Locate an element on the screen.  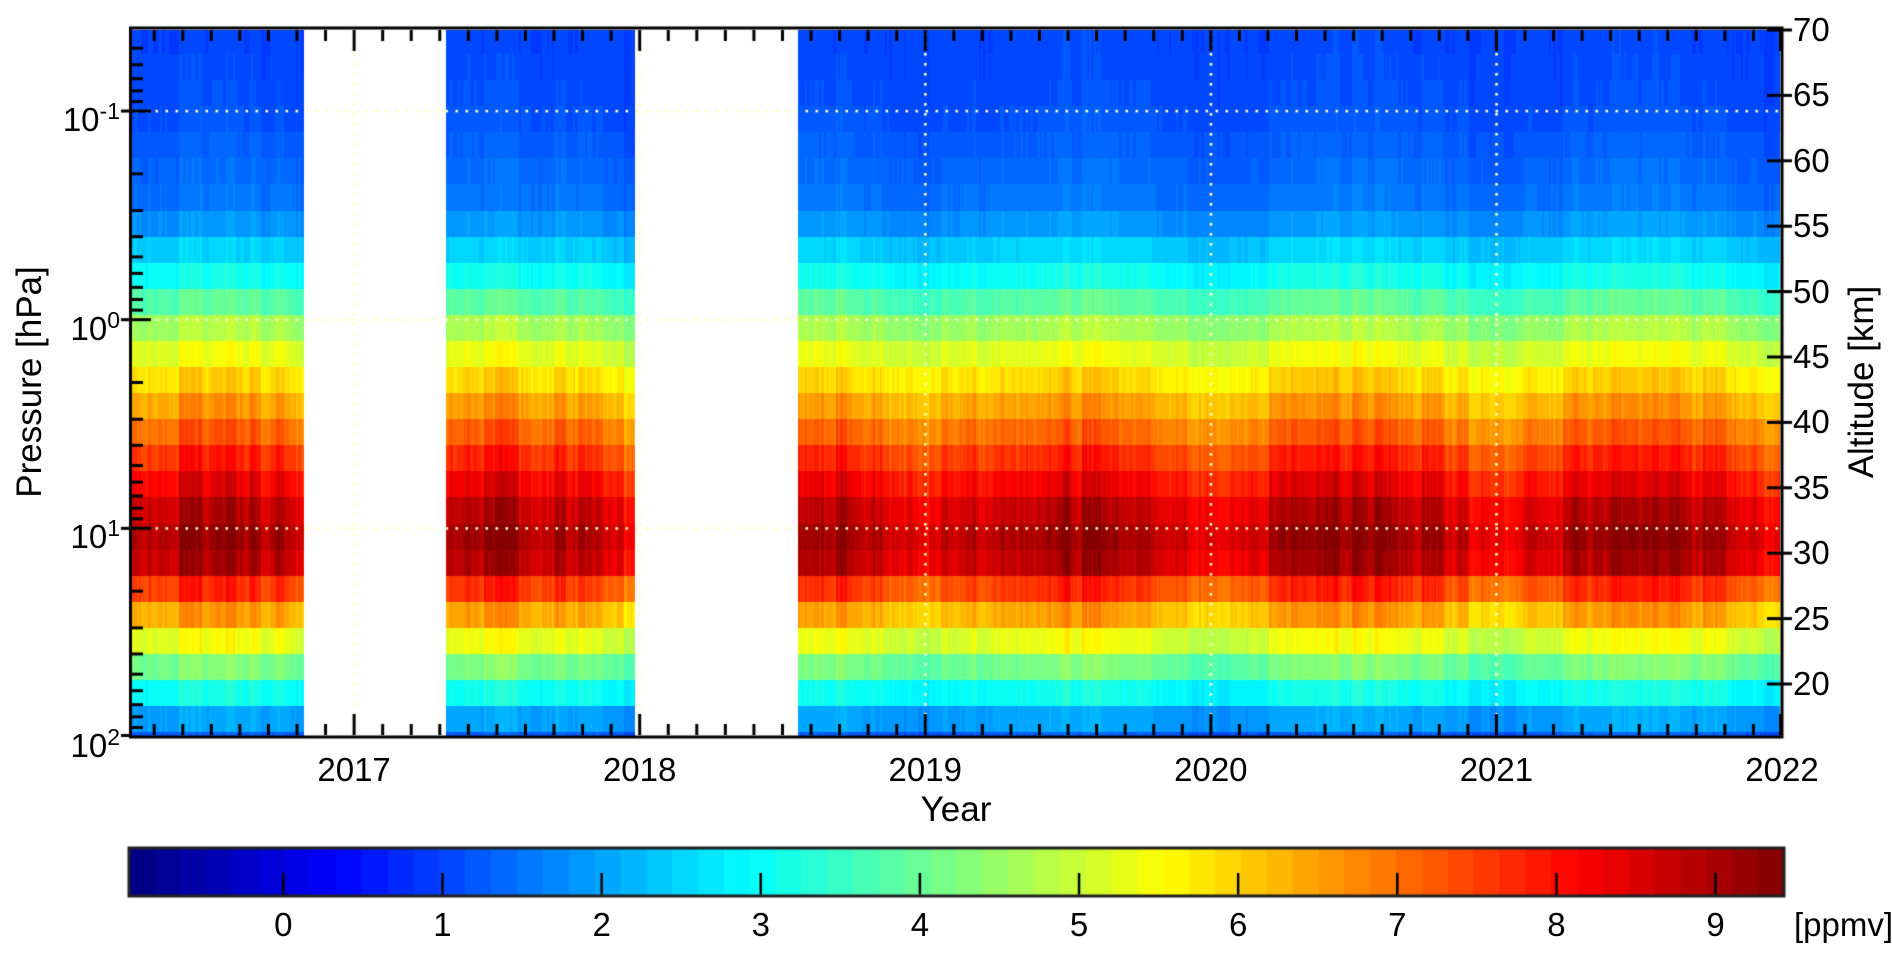
altitude-tick-label: 30 is located at coordinates (1811, 553).